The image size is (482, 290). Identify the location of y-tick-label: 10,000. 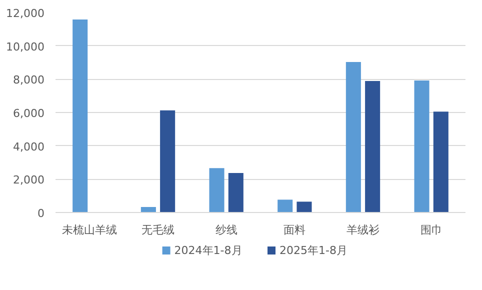
(25, 47).